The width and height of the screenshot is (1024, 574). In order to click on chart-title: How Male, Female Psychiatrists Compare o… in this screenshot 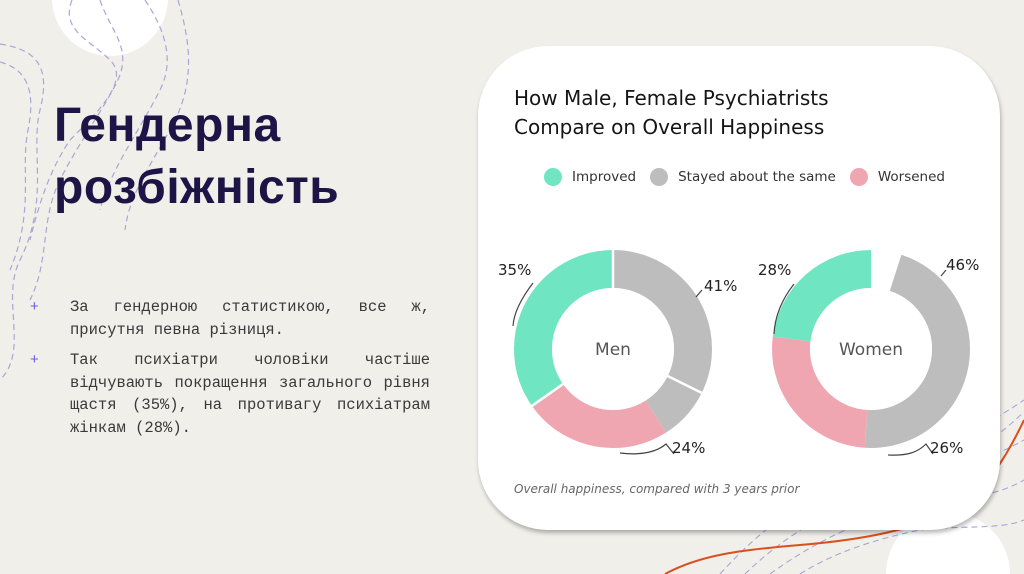, I will do `click(671, 113)`.